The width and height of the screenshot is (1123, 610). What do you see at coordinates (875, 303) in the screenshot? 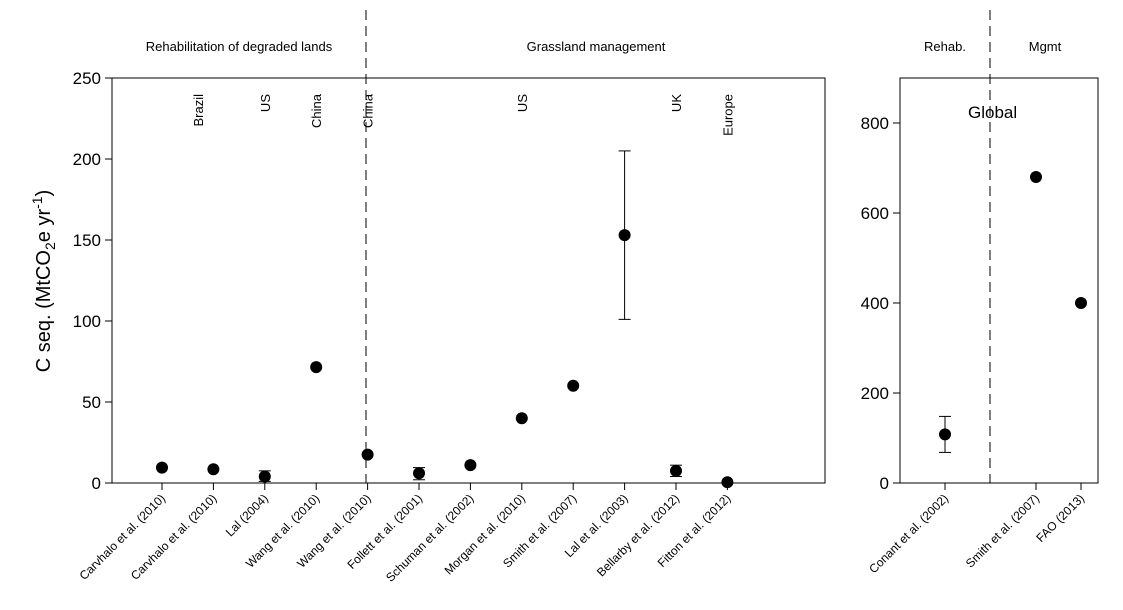
I see `y-tick-label: 400` at bounding box center [875, 303].